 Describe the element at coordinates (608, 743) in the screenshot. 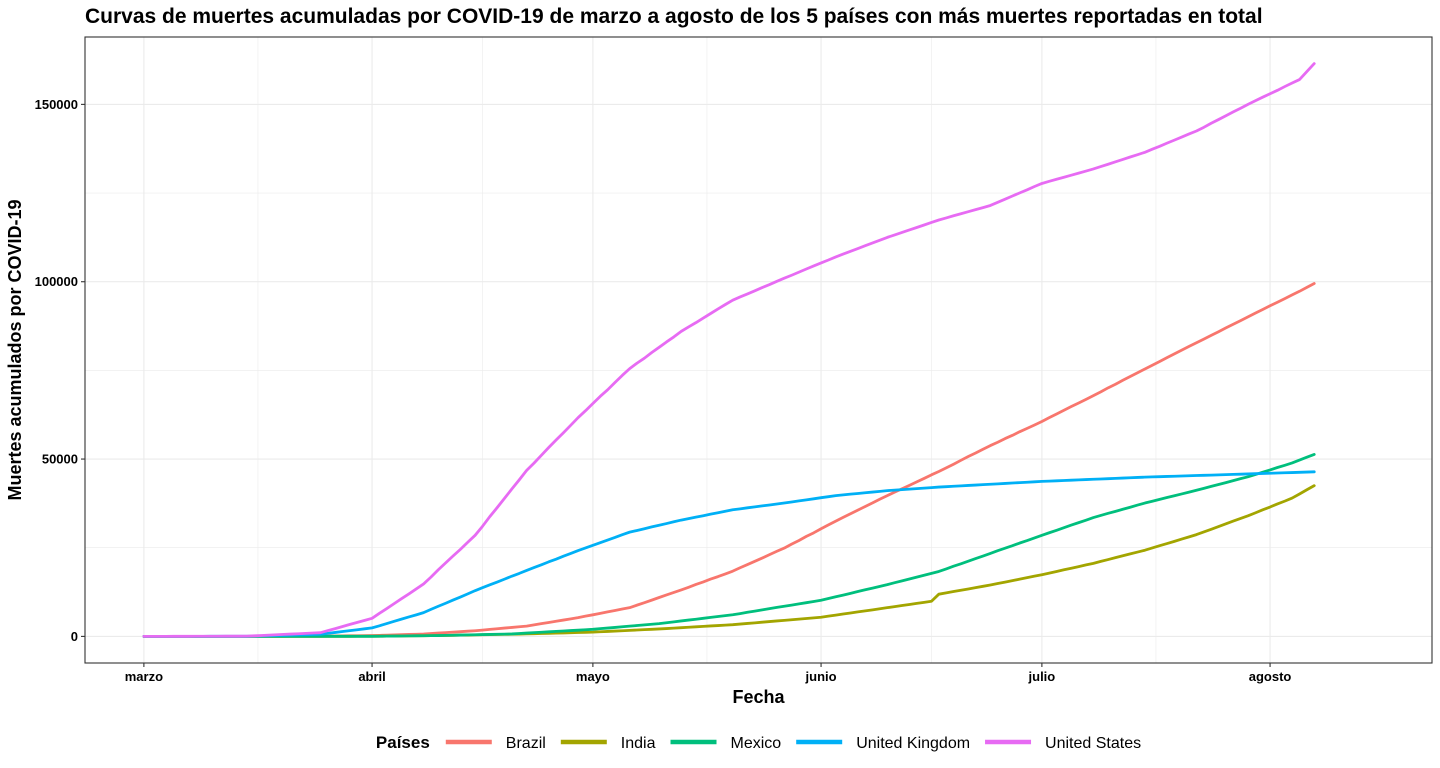

I see `legend-item-india: India` at that location.